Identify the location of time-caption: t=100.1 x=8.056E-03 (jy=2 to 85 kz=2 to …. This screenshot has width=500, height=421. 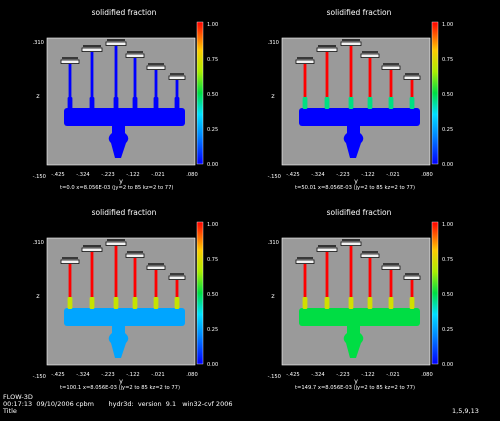
(120, 388).